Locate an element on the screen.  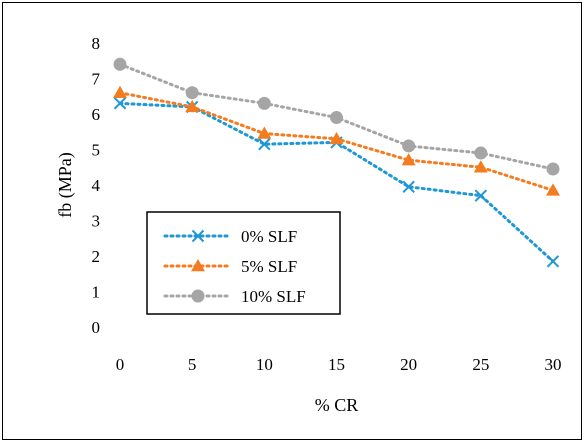
x-axis: 0 5 10 15 20 25 30 is located at coordinates (339, 364).